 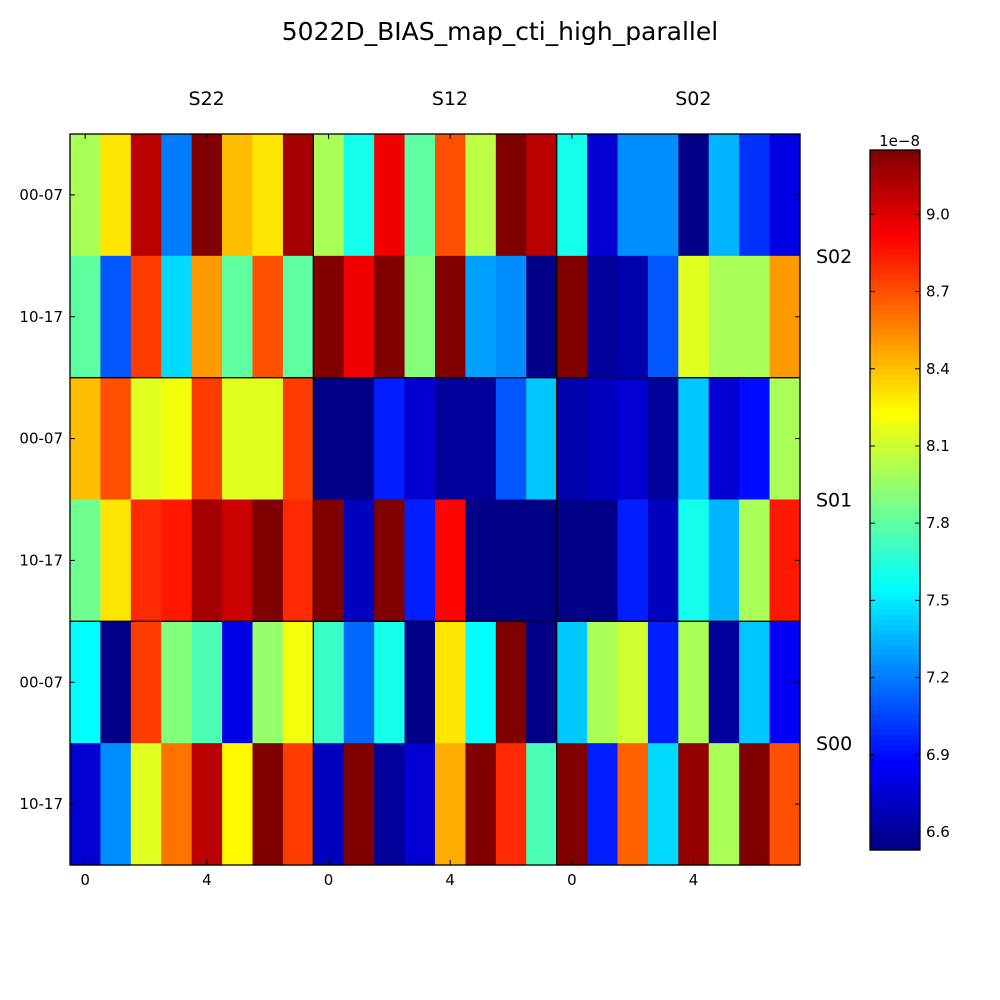 I want to click on heatmap-cell-r0-c2, so click(x=146, y=195).